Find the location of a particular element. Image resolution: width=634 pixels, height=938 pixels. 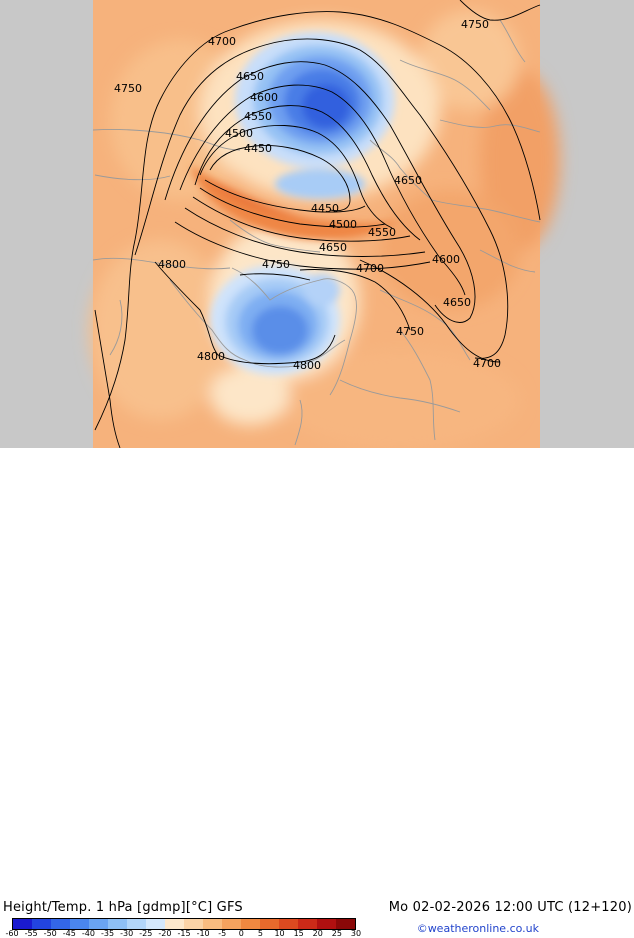

colorbar-tick-label: 30 is located at coordinates (356, 933).